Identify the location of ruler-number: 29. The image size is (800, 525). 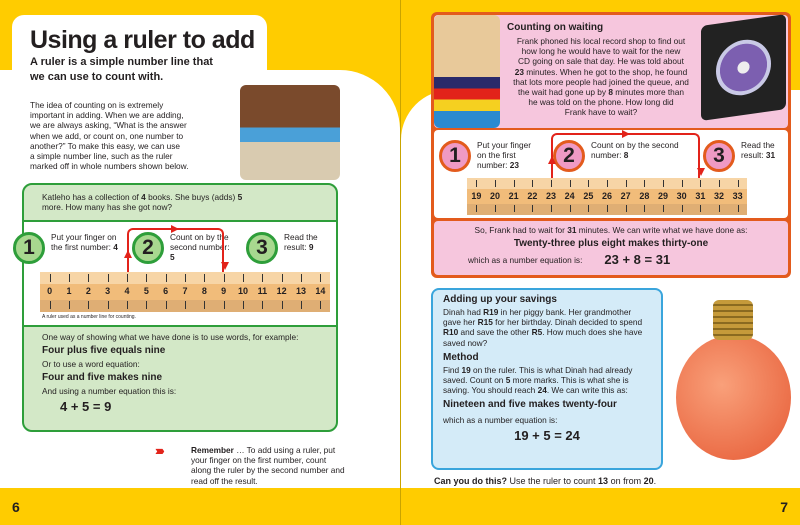
(663, 196).